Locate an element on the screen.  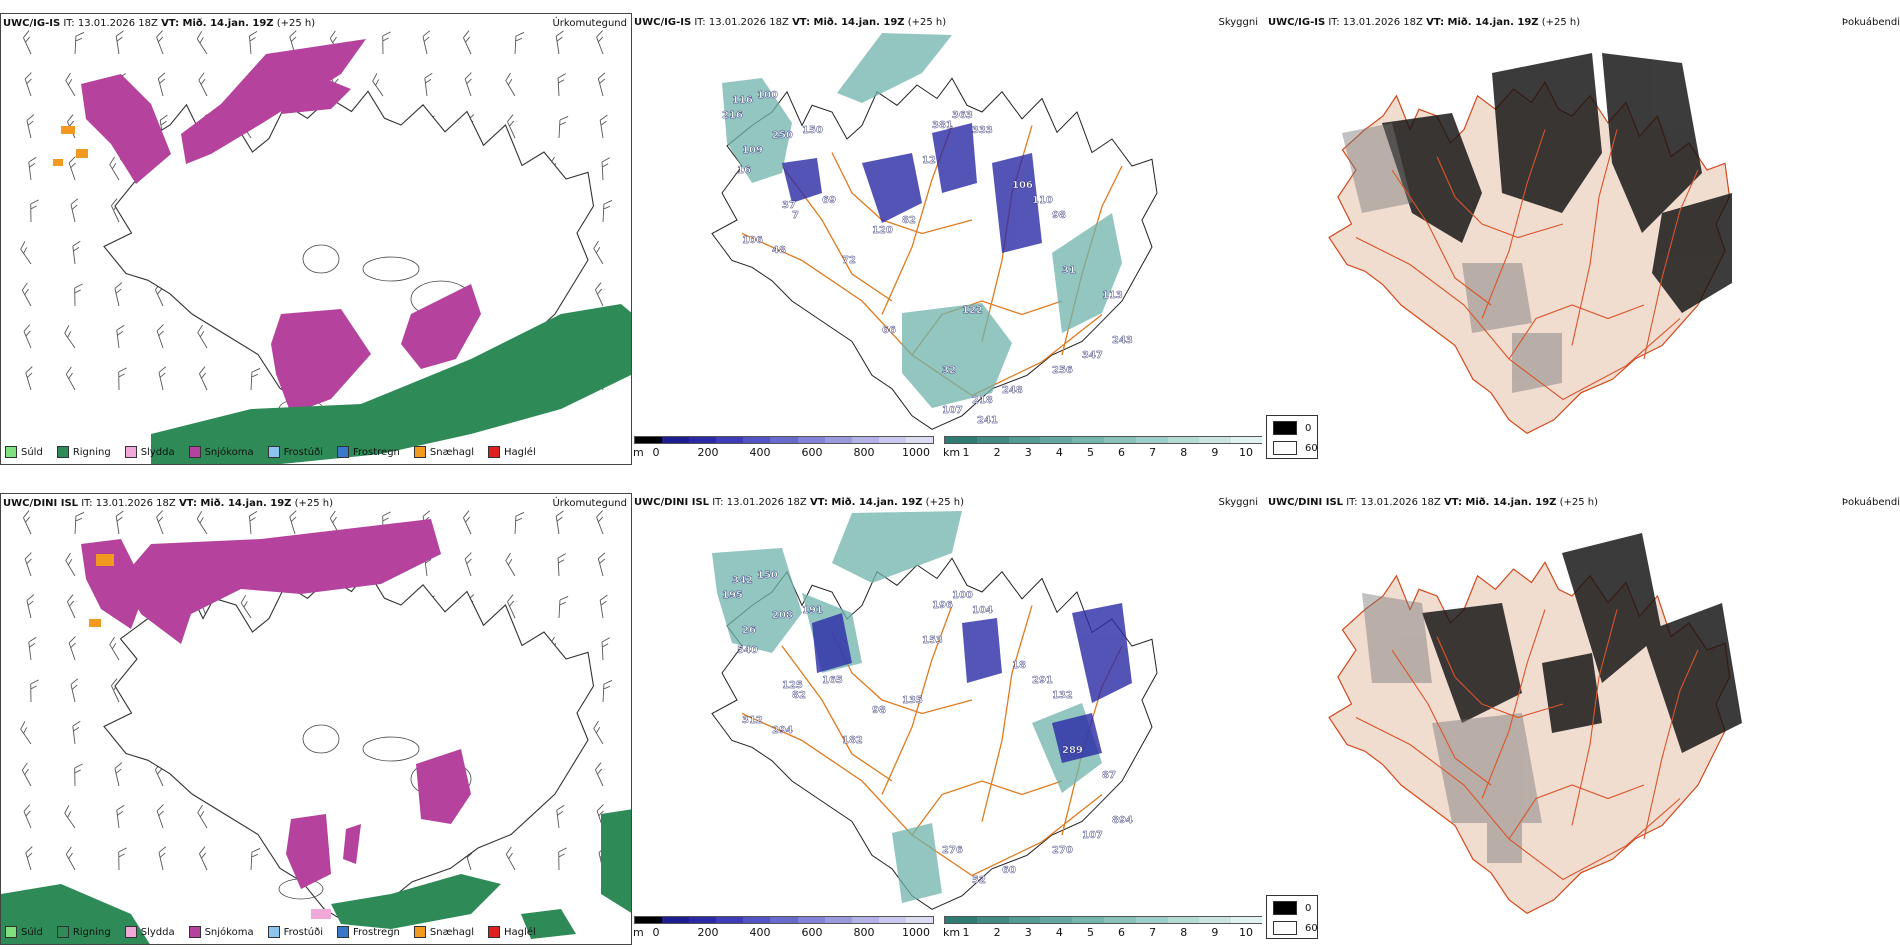
colorbar-tick-label: 600 is located at coordinates (812, 452).